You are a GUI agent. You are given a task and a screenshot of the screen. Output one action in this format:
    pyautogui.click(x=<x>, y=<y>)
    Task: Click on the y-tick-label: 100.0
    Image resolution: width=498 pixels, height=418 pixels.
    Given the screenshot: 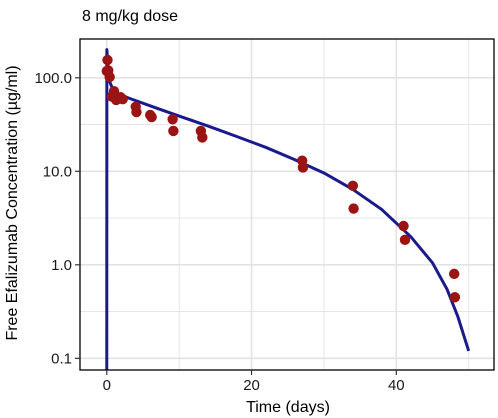 What is the action you would take?
    pyautogui.click(x=53, y=78)
    